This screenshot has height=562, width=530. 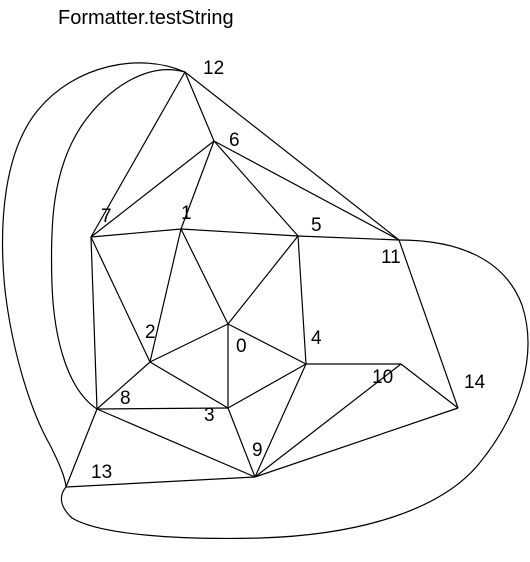 I want to click on diagram-title: Formatter.testString, so click(x=146, y=18).